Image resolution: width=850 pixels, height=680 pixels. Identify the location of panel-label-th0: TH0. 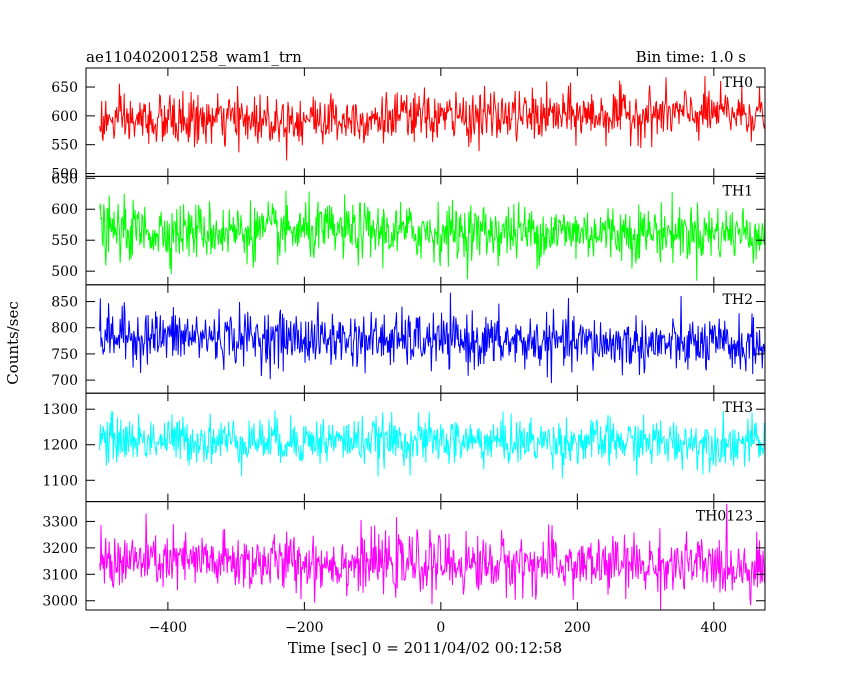
(738, 83).